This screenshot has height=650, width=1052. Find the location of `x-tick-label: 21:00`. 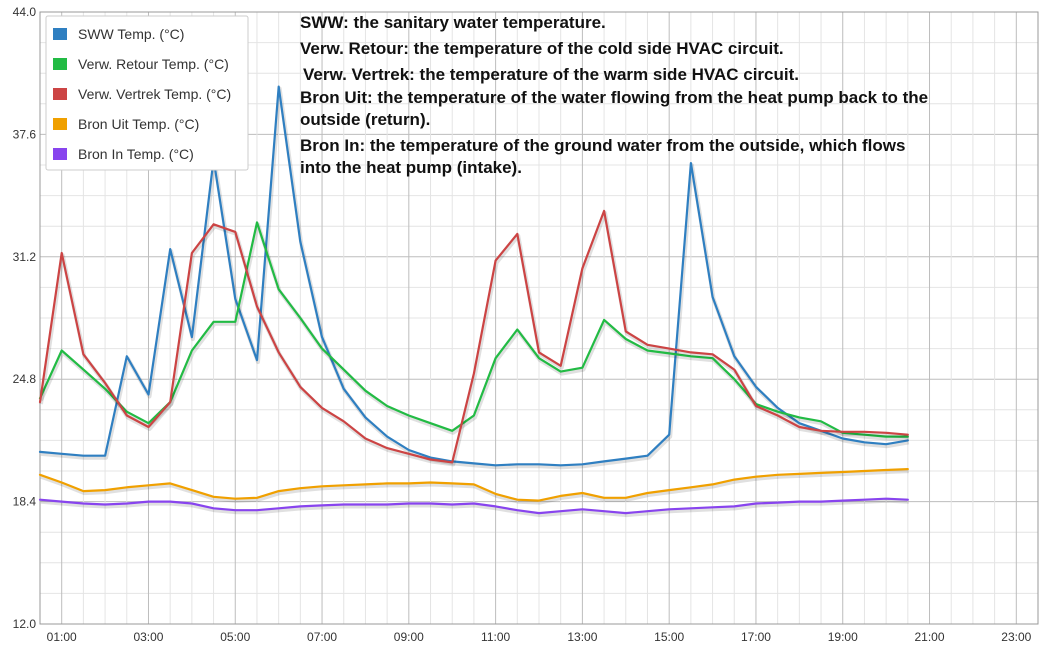

x-tick-label: 21:00 is located at coordinates (930, 637).